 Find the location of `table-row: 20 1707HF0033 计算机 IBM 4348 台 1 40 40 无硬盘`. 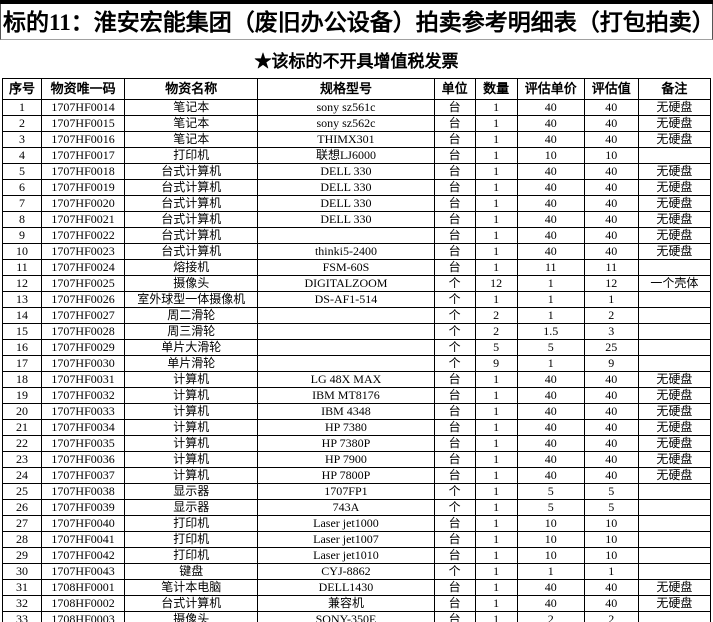

table-row: 20 1707HF0033 计算机 IBM 4348 台 1 40 40 无硬盘 is located at coordinates (356, 412).